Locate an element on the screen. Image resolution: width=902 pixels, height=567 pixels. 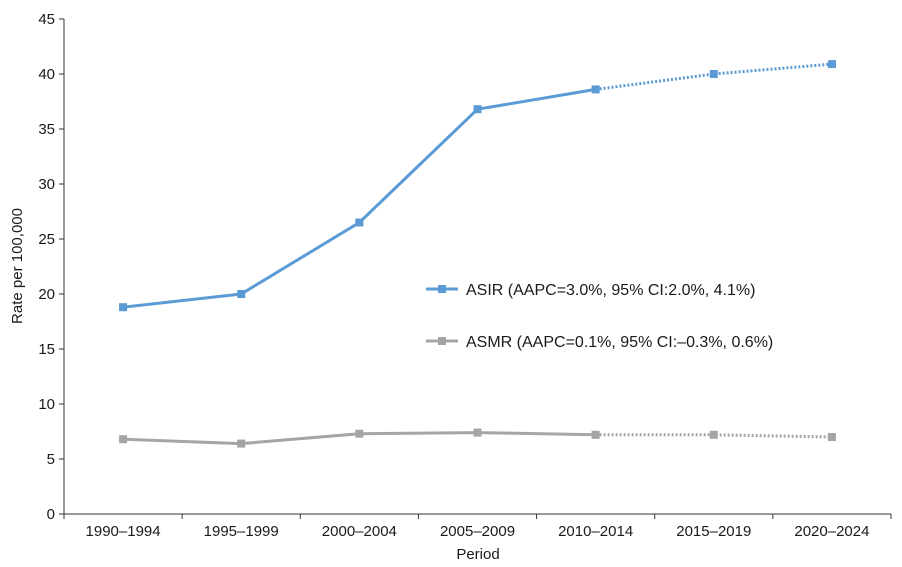
y-tick-label: 15 is located at coordinates (46, 349).